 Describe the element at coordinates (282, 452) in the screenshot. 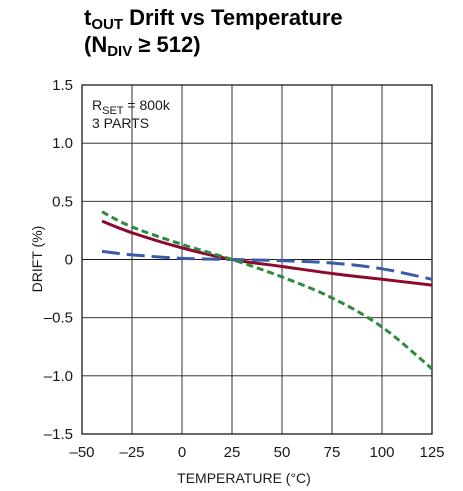

I see `x-tick-label: 50` at that location.